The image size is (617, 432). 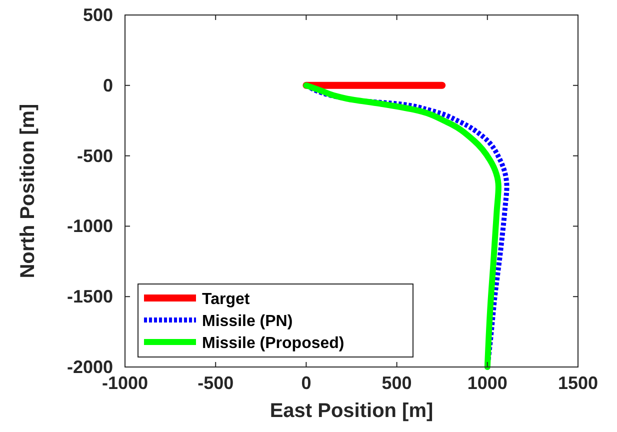 I want to click on x-axis-title: East Position [m], so click(x=352, y=411).